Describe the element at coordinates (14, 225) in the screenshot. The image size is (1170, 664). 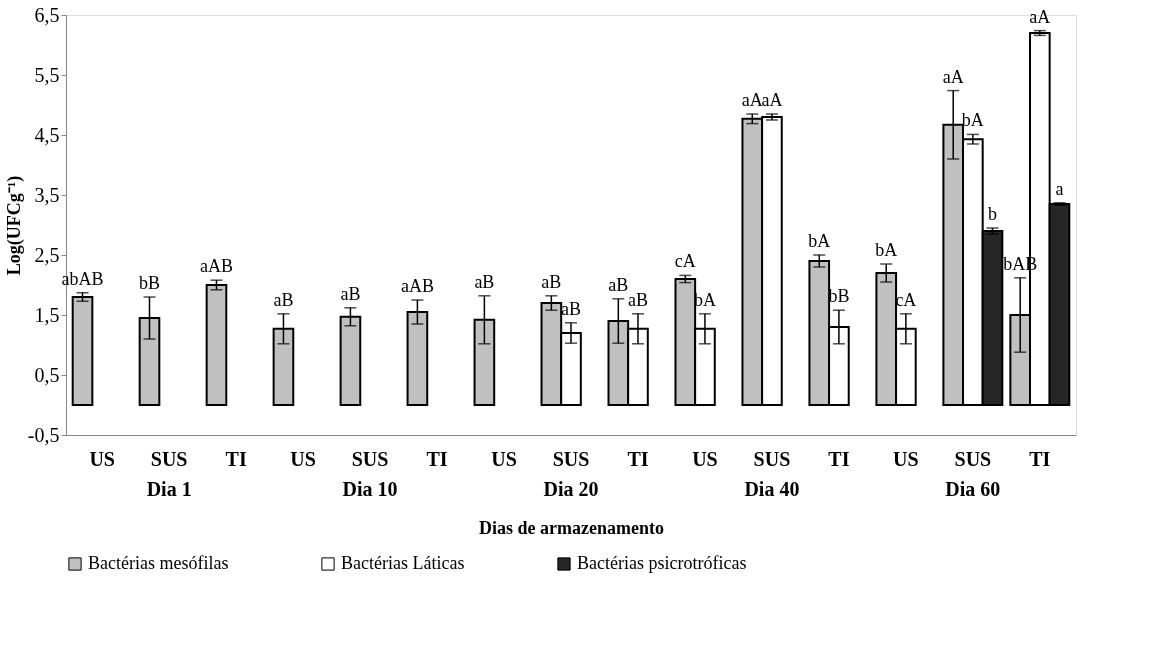
I see `y-axis-title: Log(UFCg⁻¹)` at that location.